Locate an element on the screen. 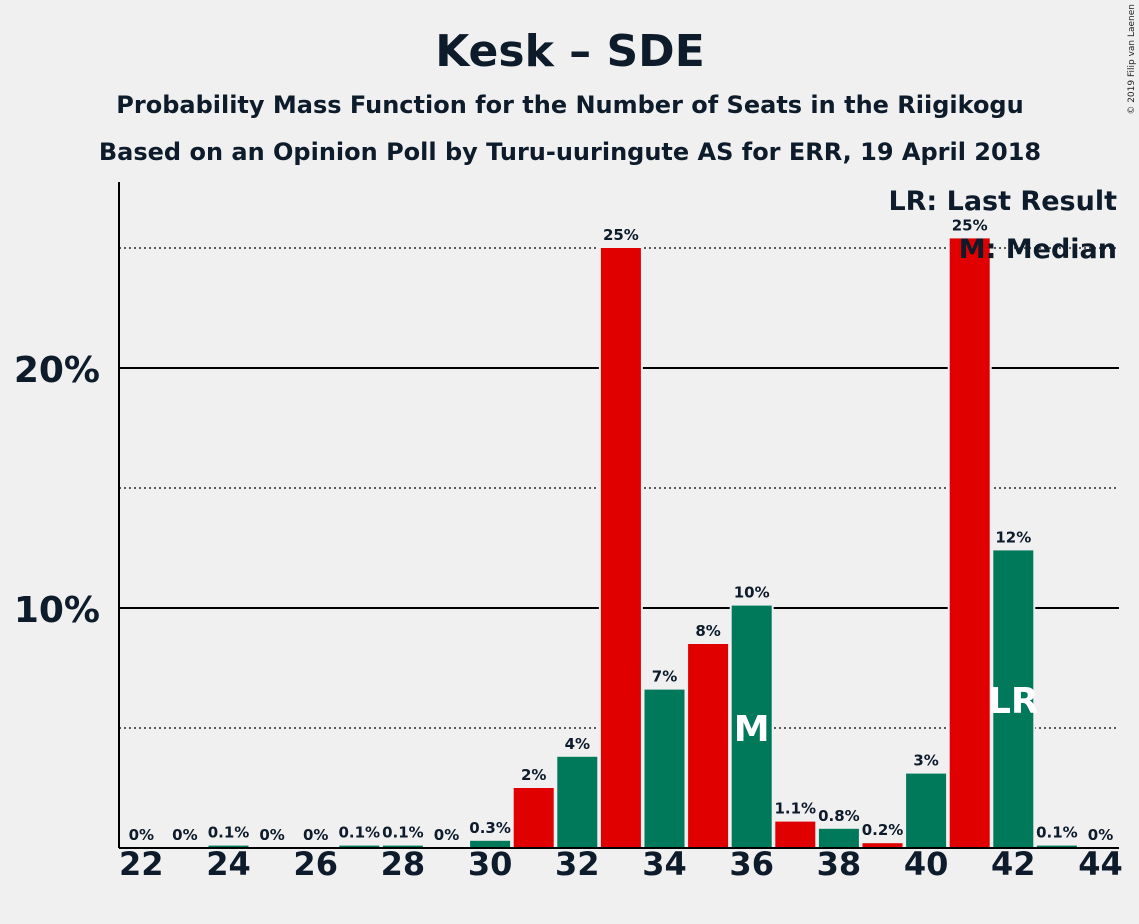  y-tick-label: 10% is located at coordinates (57, 610).